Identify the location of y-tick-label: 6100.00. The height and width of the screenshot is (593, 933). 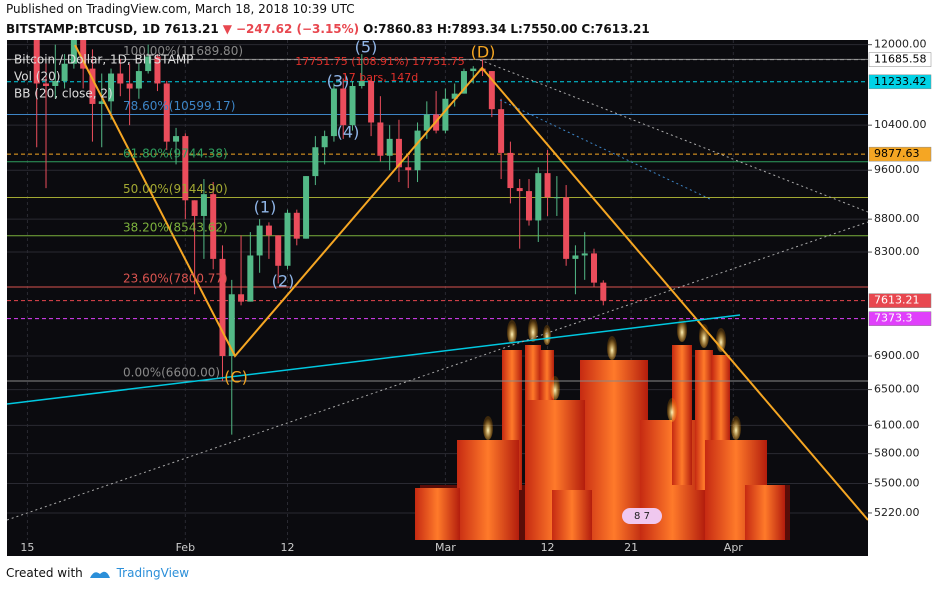
(897, 424).